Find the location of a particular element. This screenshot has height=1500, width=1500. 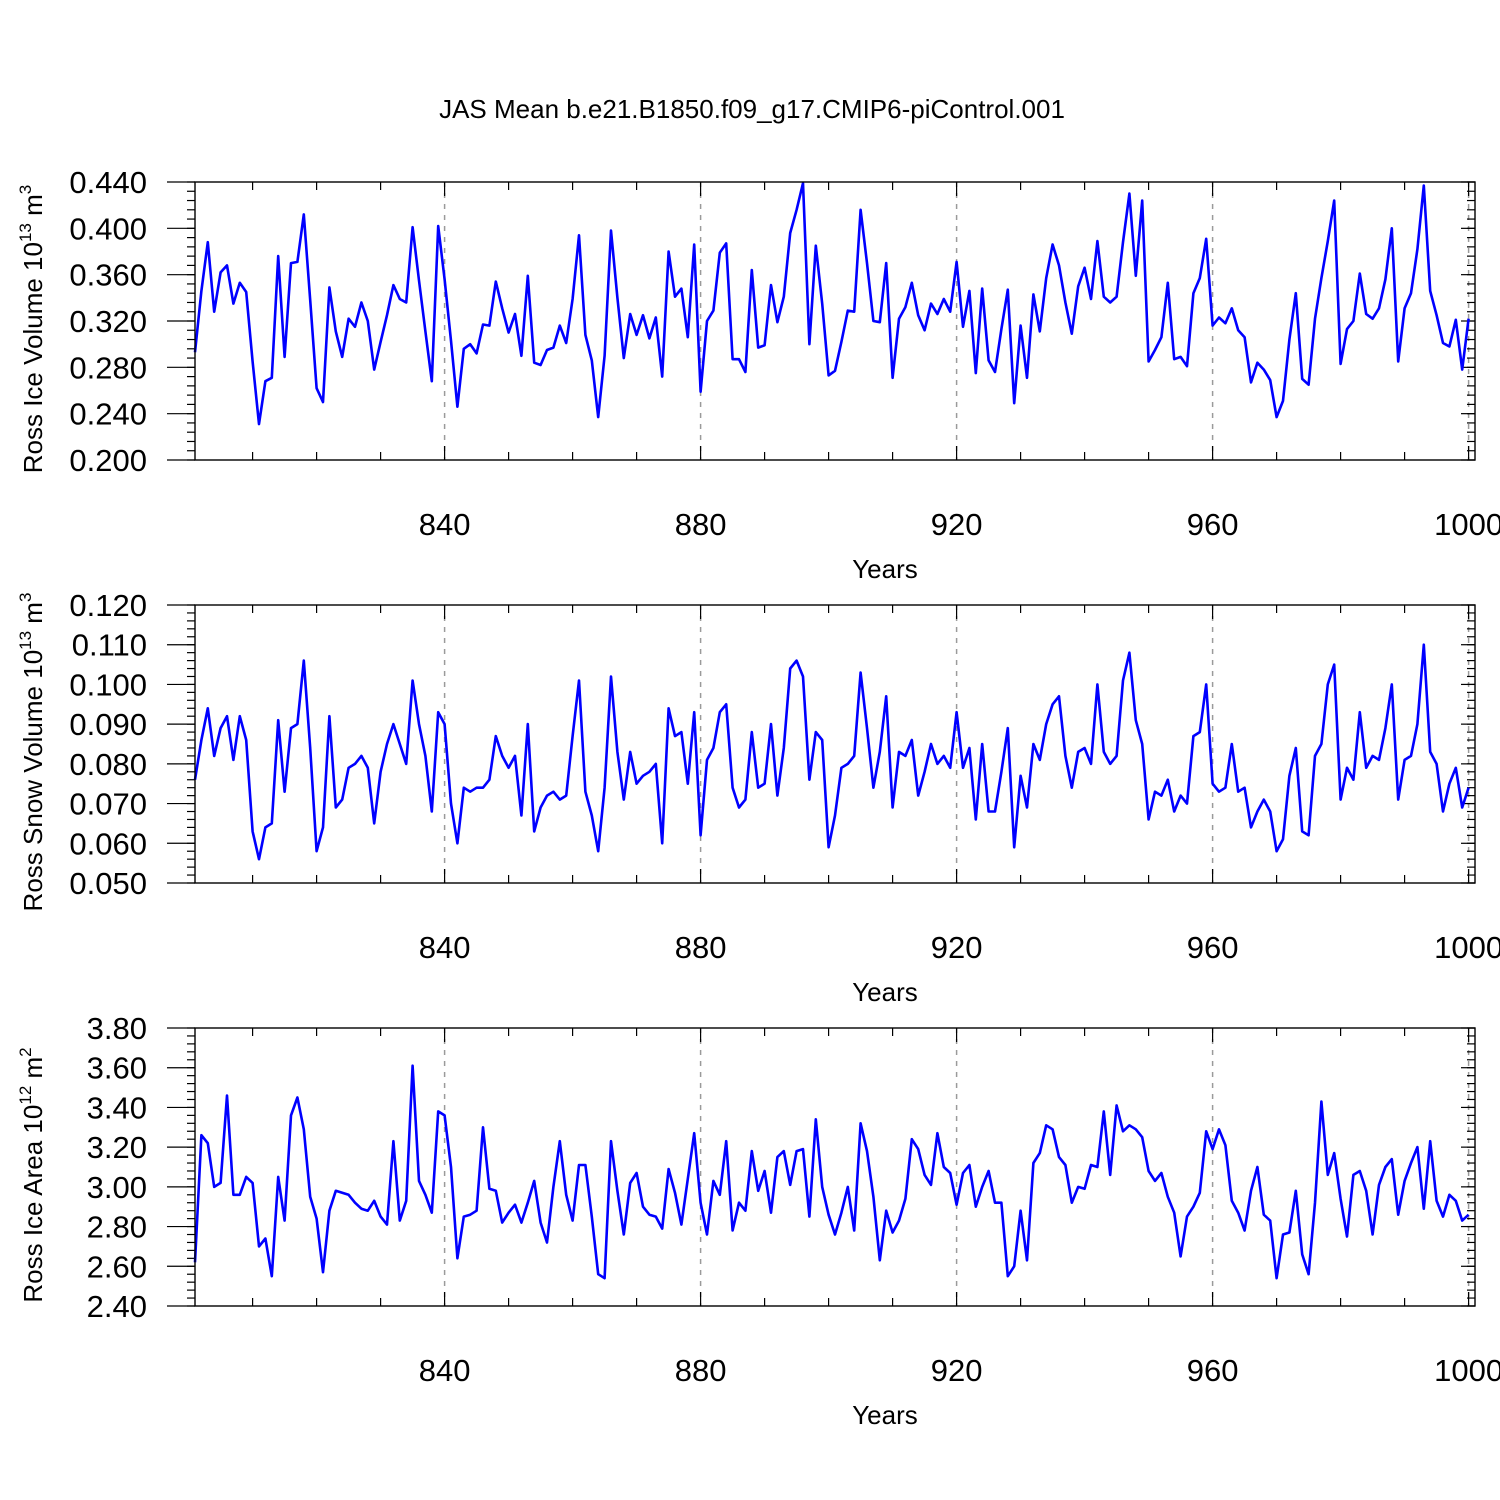

y-tick-label: 3.40 is located at coordinates (117, 1107).